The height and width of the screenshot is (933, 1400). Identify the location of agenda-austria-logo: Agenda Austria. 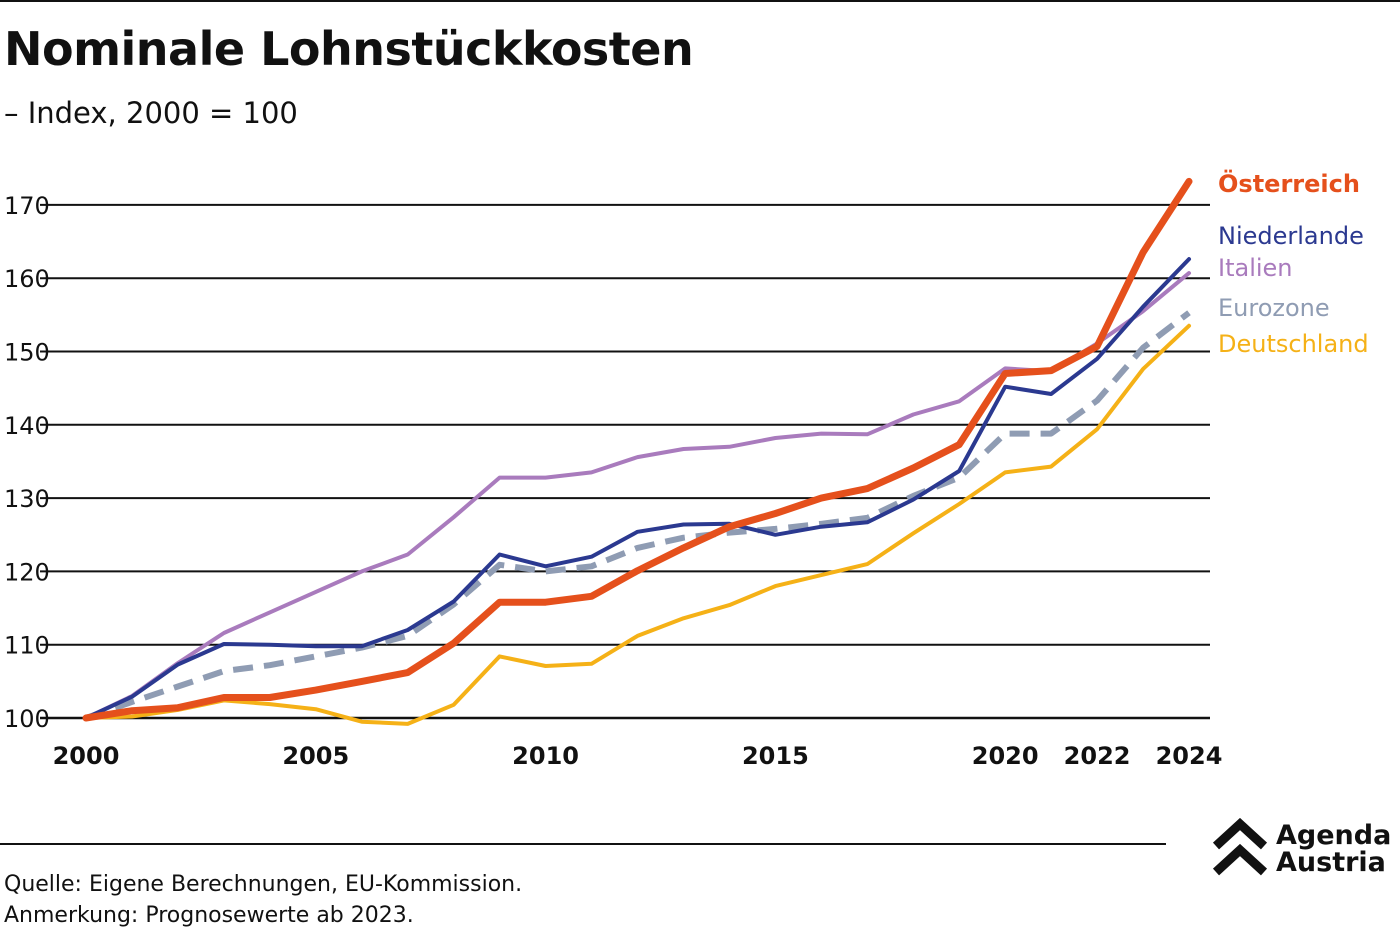
(1306, 850).